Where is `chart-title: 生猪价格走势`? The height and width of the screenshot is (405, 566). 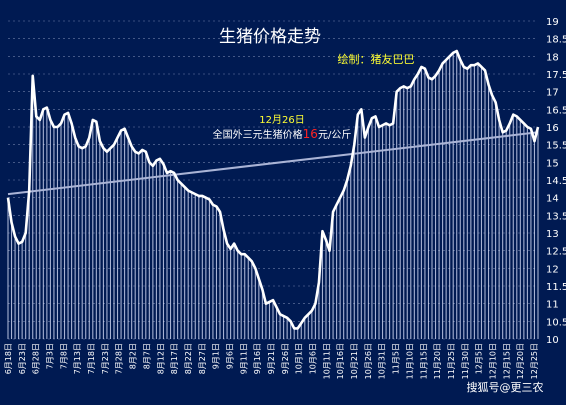 chart-title: 生猪价格走势 is located at coordinates (270, 37).